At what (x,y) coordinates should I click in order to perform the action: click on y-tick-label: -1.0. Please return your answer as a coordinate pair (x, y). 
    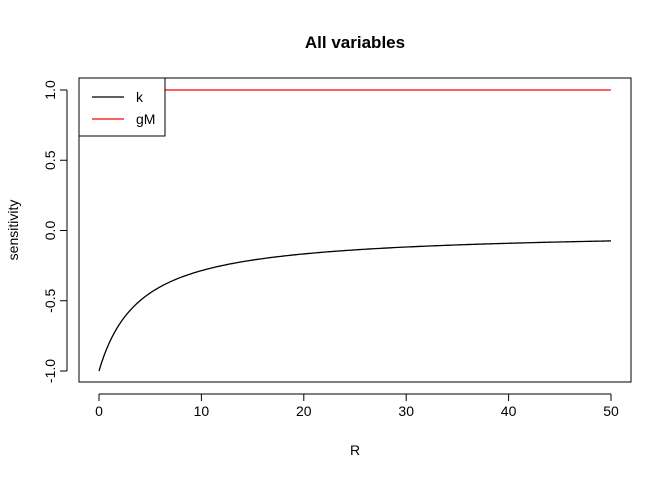
    Looking at the image, I should click on (50, 371).